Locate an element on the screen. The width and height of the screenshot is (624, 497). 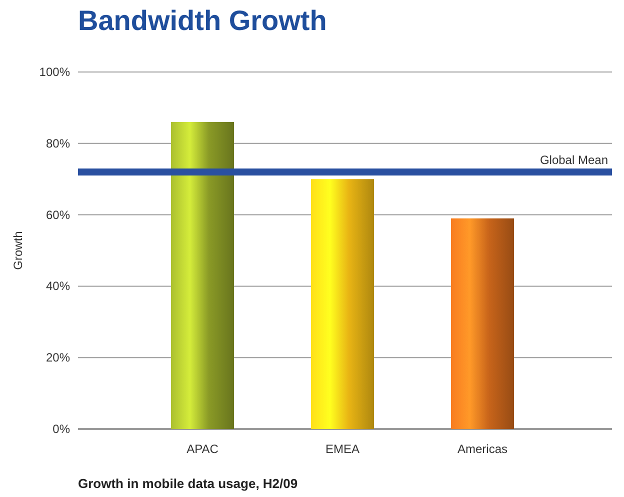
chart-title: Bandwidth Growth is located at coordinates (202, 20).